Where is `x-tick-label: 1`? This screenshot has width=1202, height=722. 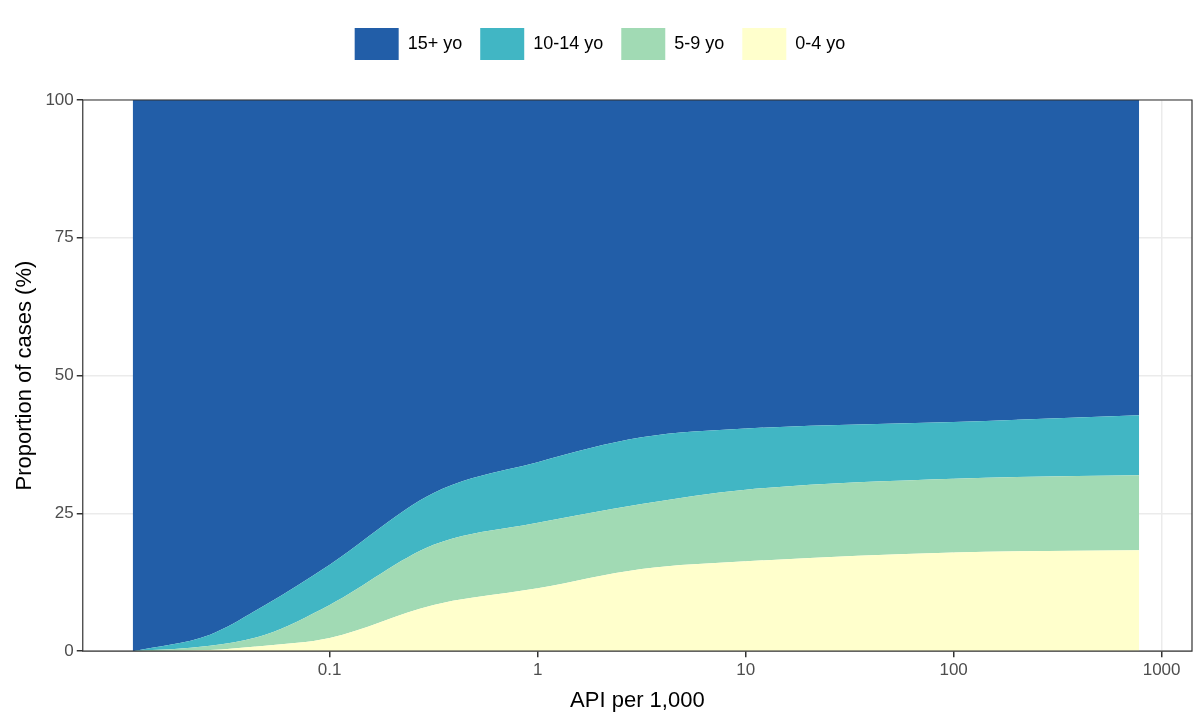
x-tick-label: 1 is located at coordinates (537, 670).